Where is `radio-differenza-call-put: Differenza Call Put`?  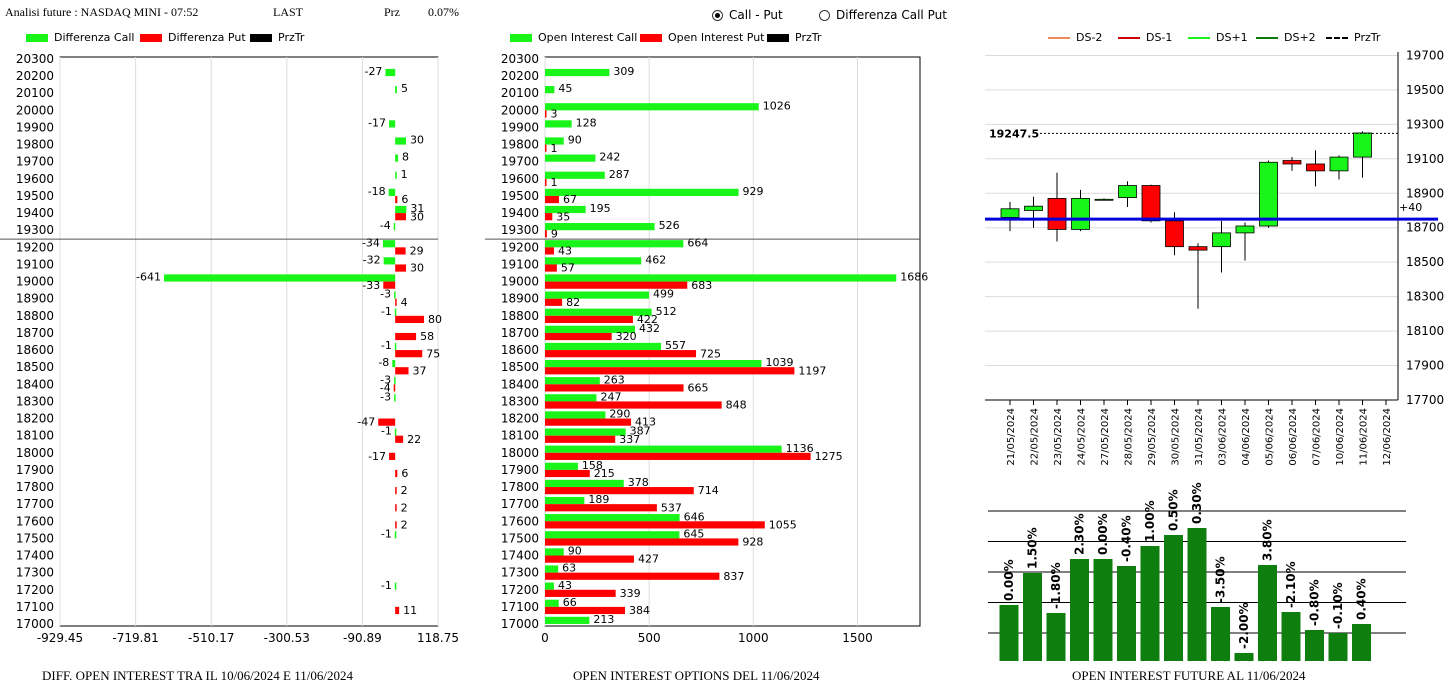
radio-differenza-call-put: Differenza Call Put is located at coordinates (883, 15).